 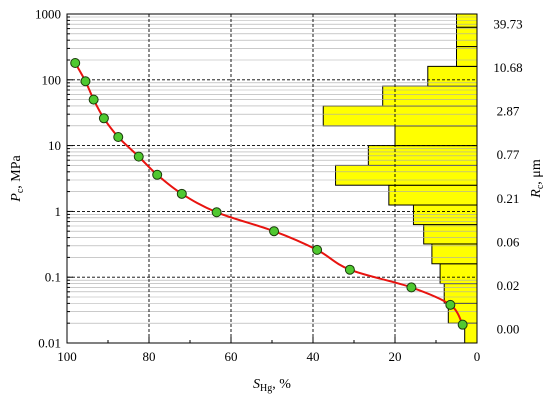 What do you see at coordinates (313, 356) in the screenshot?
I see `x-tick-label: 40` at bounding box center [313, 356].